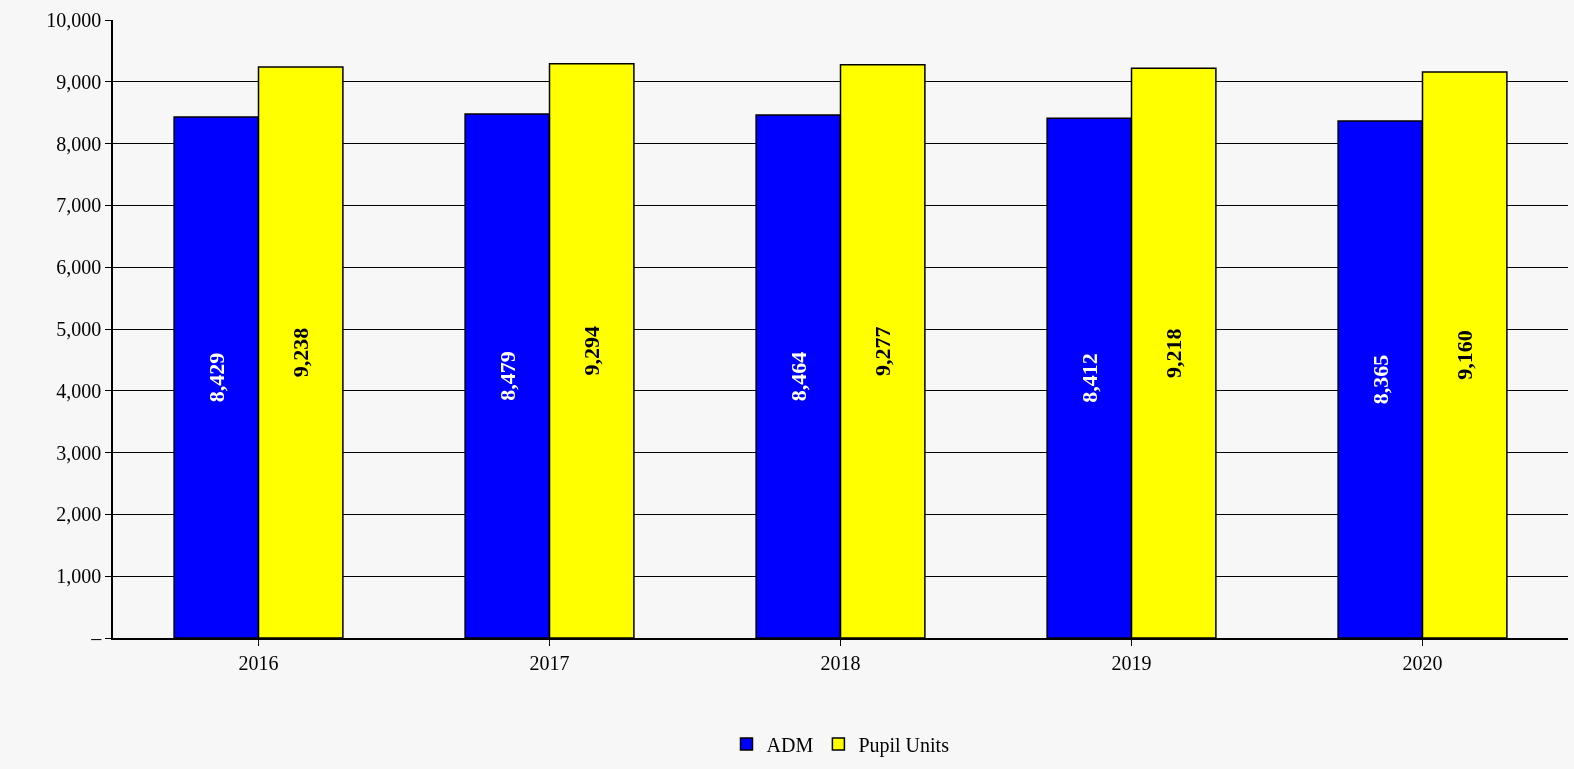  Describe the element at coordinates (507, 376) in the screenshot. I see `data-label: 8,479` at that location.